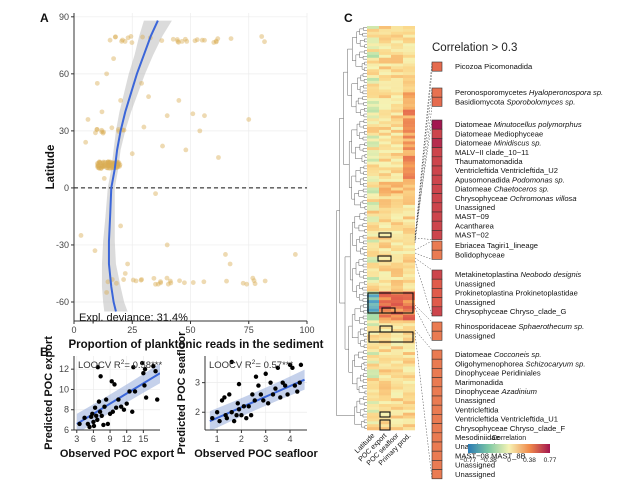  Describe the element at coordinates (64, 17) in the screenshot. I see `y-tick-label: 90` at that location.